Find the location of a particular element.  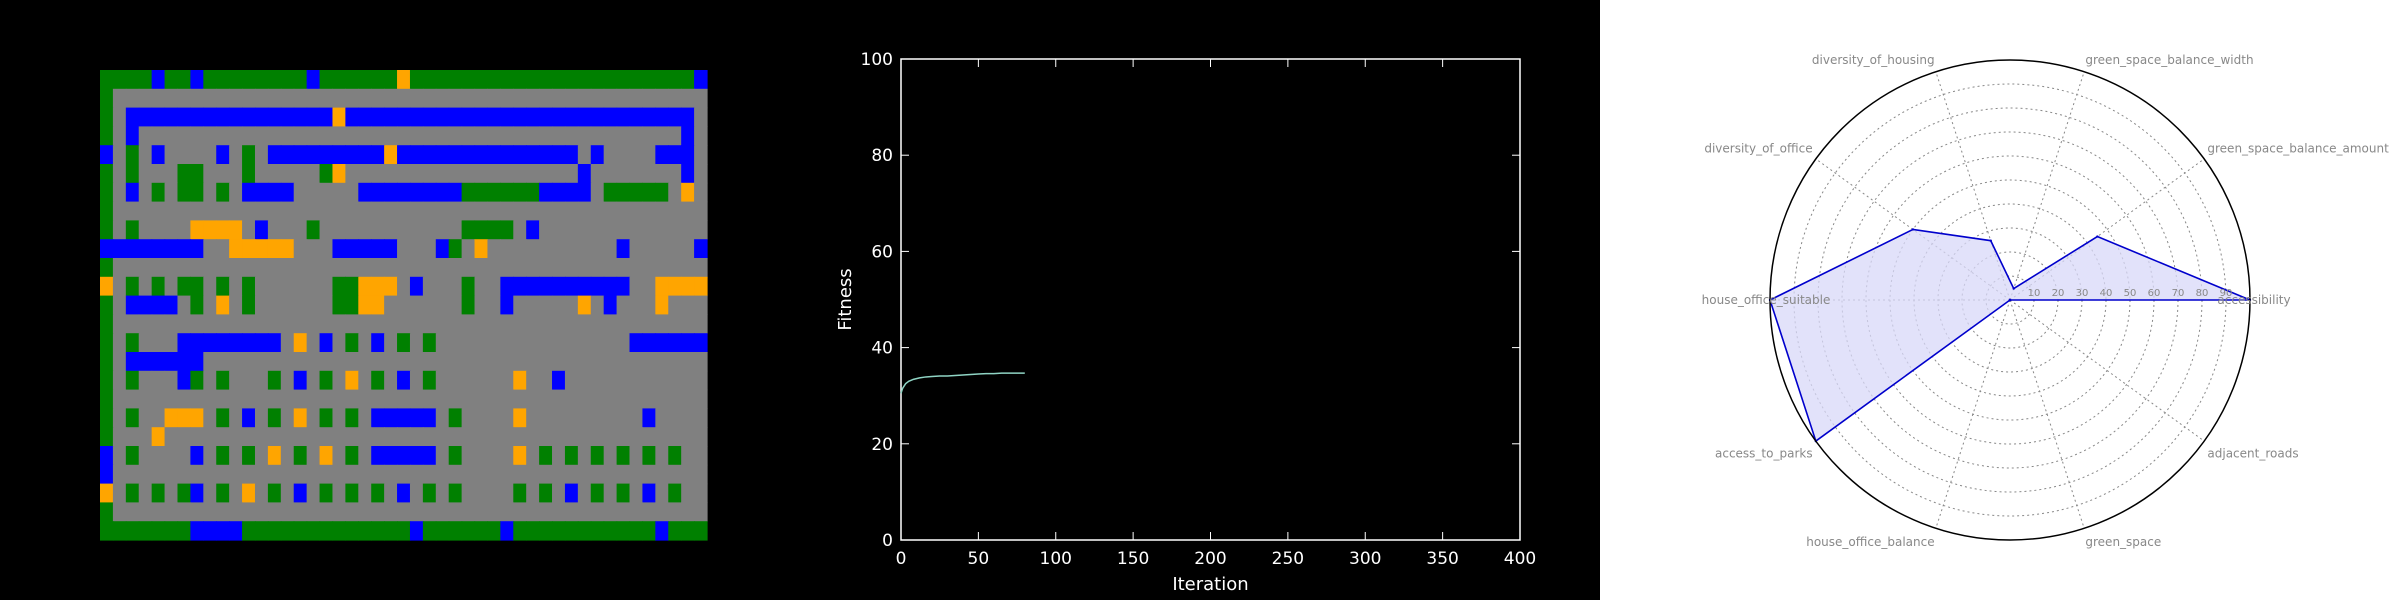

radar-point is located at coordinates (2013, 288).